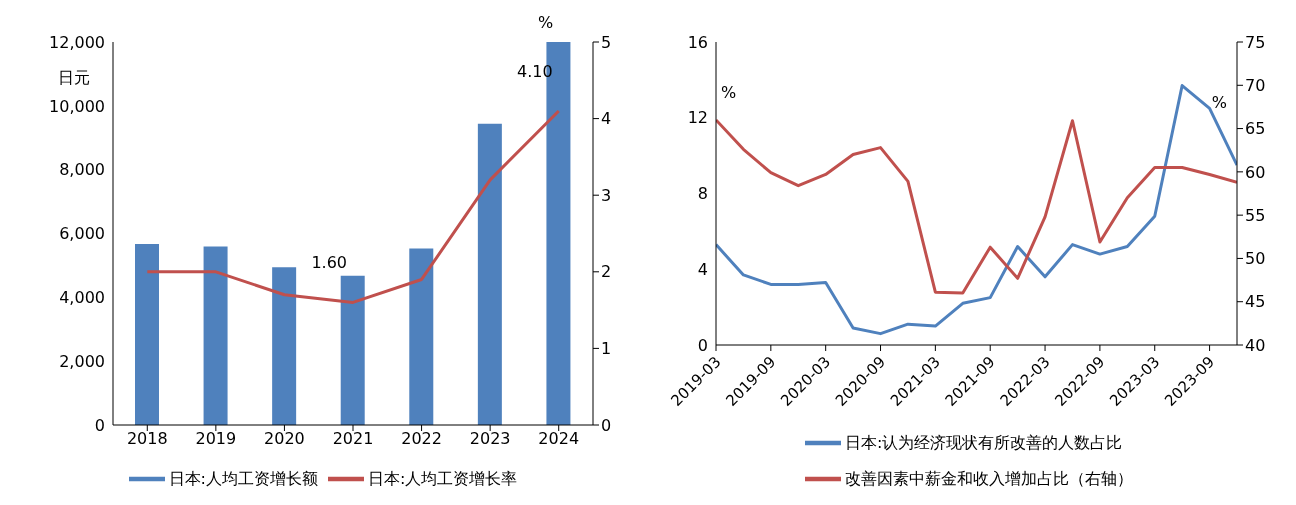 Image resolution: width=1296 pixels, height=505 pixels. I want to click on legend-label: 改善因素中薪金和收入增加占比（右轴）, so click(989, 478).